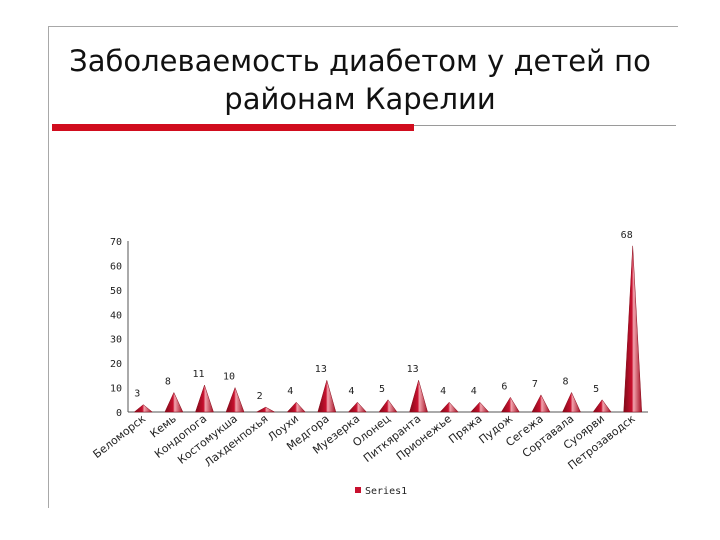 The width and height of the screenshot is (720, 540). What do you see at coordinates (360, 99) in the screenshot?
I see `title-line-2: районам Карелии` at bounding box center [360, 99].